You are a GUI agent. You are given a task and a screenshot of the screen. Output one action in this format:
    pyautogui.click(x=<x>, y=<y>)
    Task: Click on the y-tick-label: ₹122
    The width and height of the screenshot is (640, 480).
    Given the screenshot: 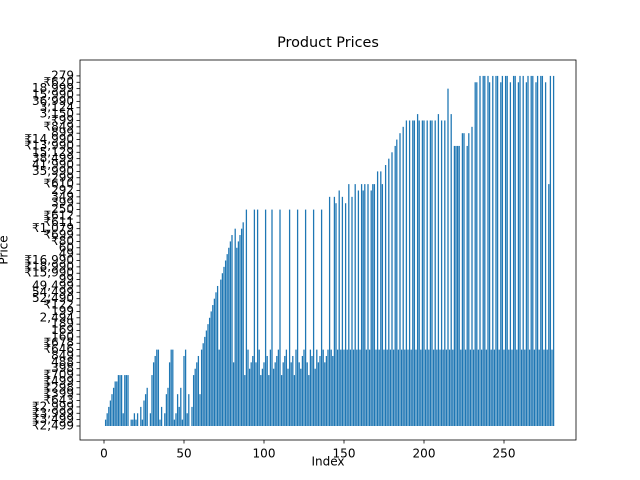 What is the action you would take?
    pyautogui.click(x=58, y=305)
    